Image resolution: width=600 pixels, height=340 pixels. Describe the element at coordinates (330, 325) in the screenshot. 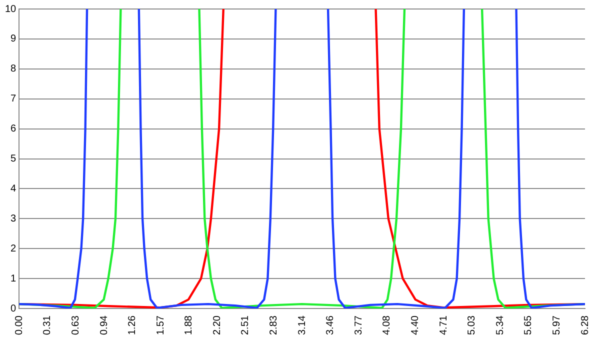

I see `x-tick-label: 3.46` at that location.